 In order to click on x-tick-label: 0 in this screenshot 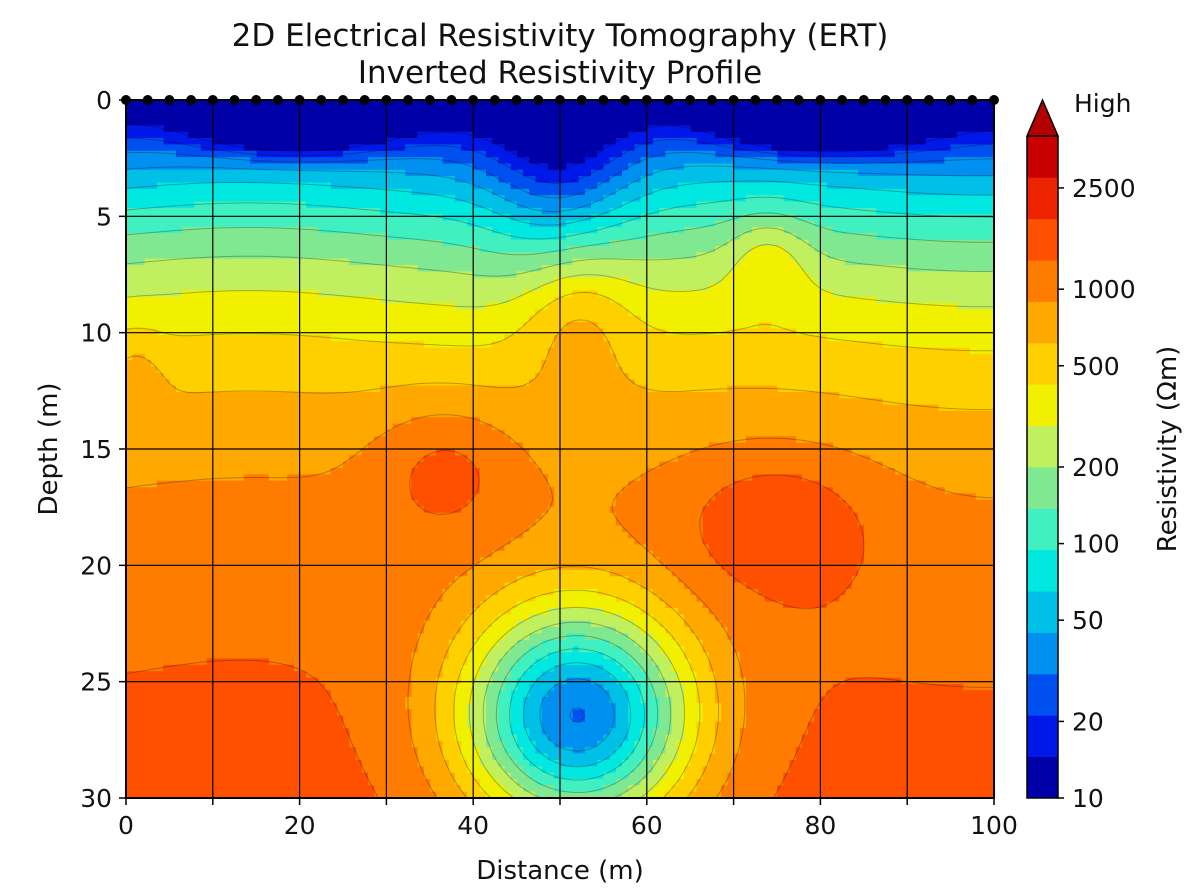, I will do `click(126, 825)`.